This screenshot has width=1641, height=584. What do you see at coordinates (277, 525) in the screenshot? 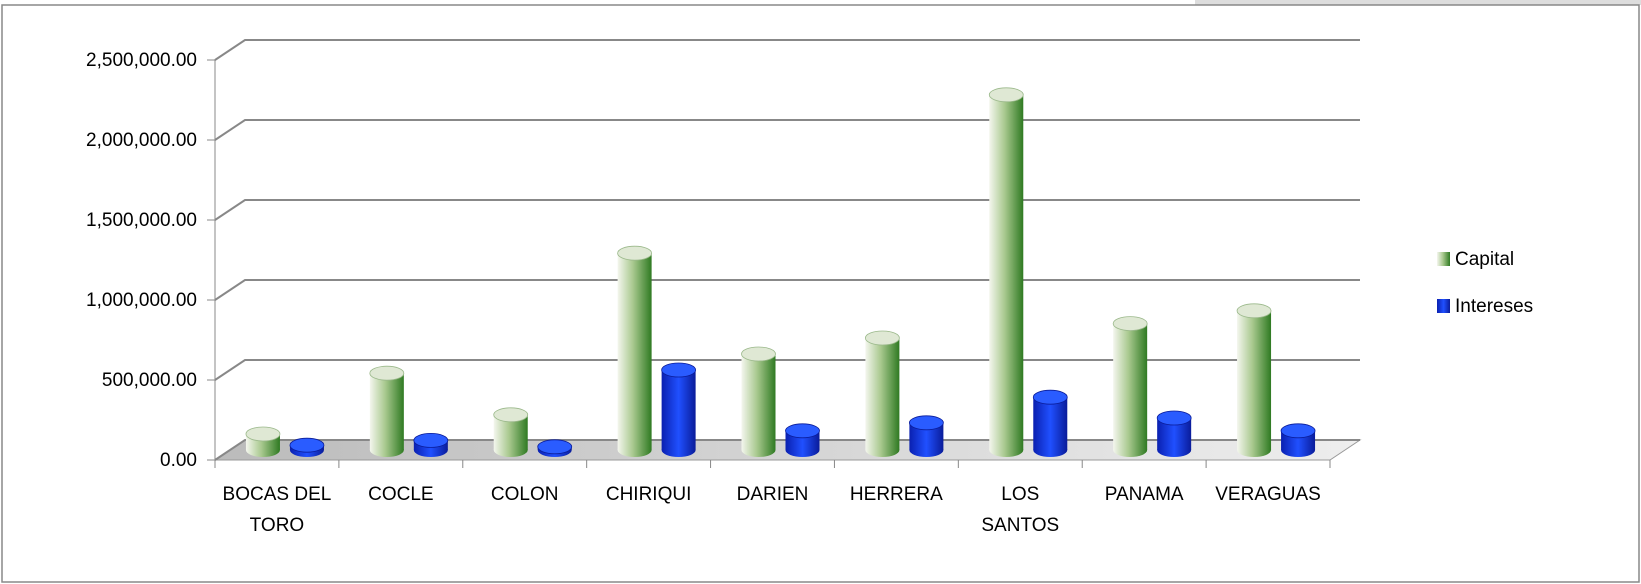
I see `label-line: TORO` at bounding box center [277, 525].